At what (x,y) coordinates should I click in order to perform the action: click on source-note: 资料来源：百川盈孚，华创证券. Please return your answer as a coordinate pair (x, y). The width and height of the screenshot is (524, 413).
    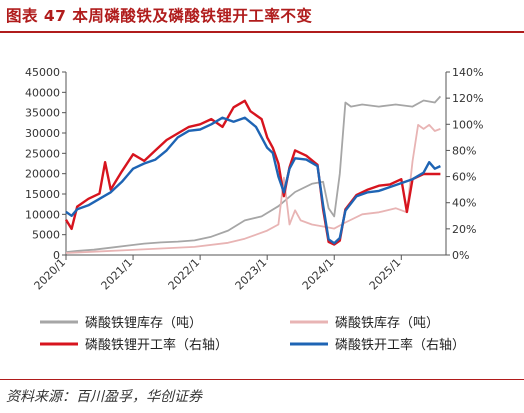
    Looking at the image, I should click on (104, 397).